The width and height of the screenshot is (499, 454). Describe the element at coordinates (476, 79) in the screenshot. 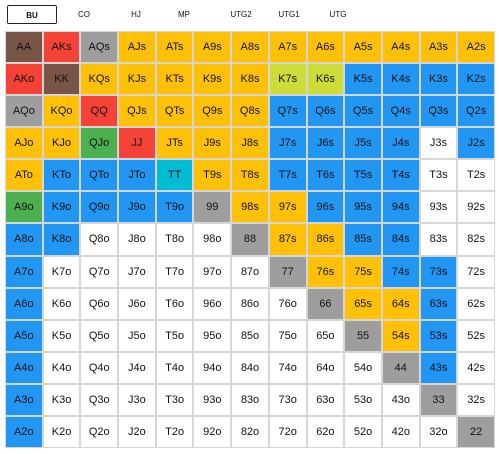

I see `hand-cell: K2s` at that location.